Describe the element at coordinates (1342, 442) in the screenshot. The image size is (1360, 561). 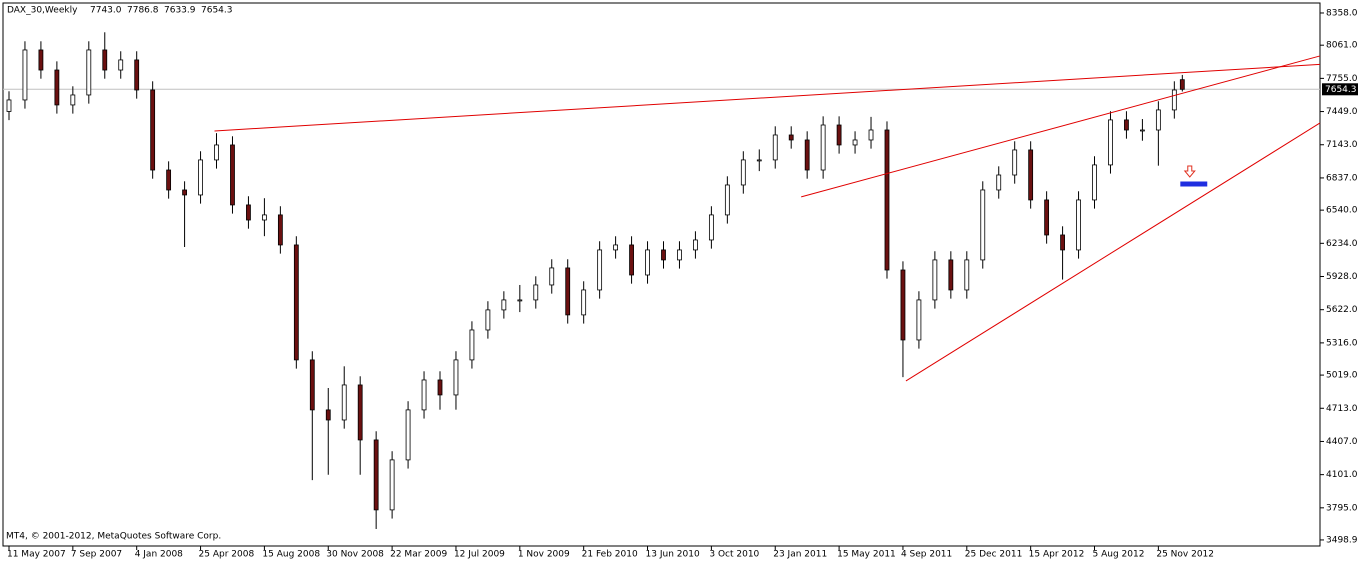
I see `y-tick-label: 4407.0` at that location.